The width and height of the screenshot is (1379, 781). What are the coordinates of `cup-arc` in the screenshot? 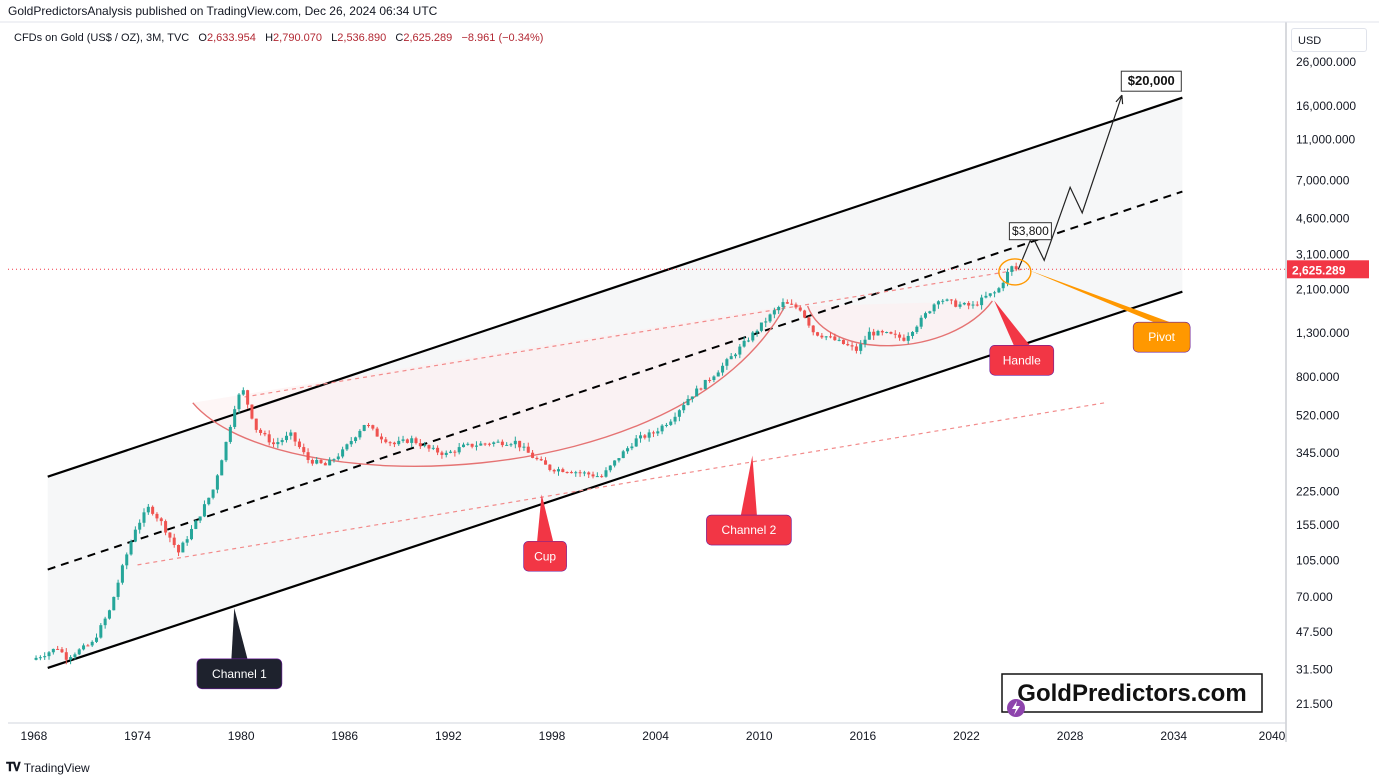 It's located at (489, 386).